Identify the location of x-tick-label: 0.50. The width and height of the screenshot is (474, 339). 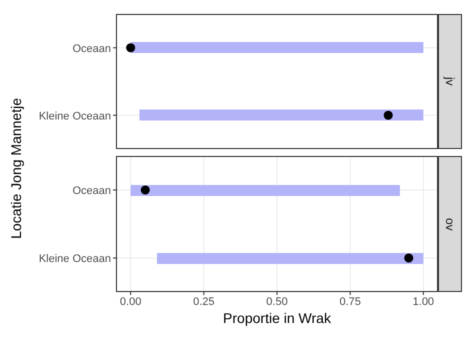
(277, 302).